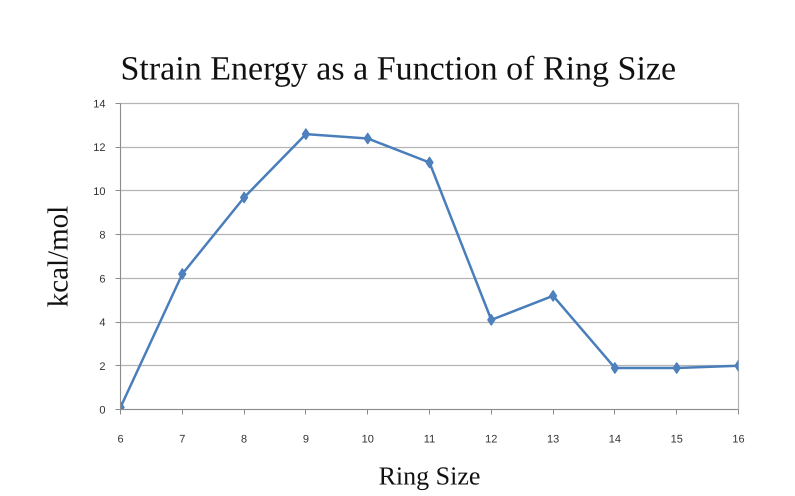  What do you see at coordinates (398, 69) in the screenshot?
I see `chart-title: Strain Energy as a Function of Ring Size` at bounding box center [398, 69].